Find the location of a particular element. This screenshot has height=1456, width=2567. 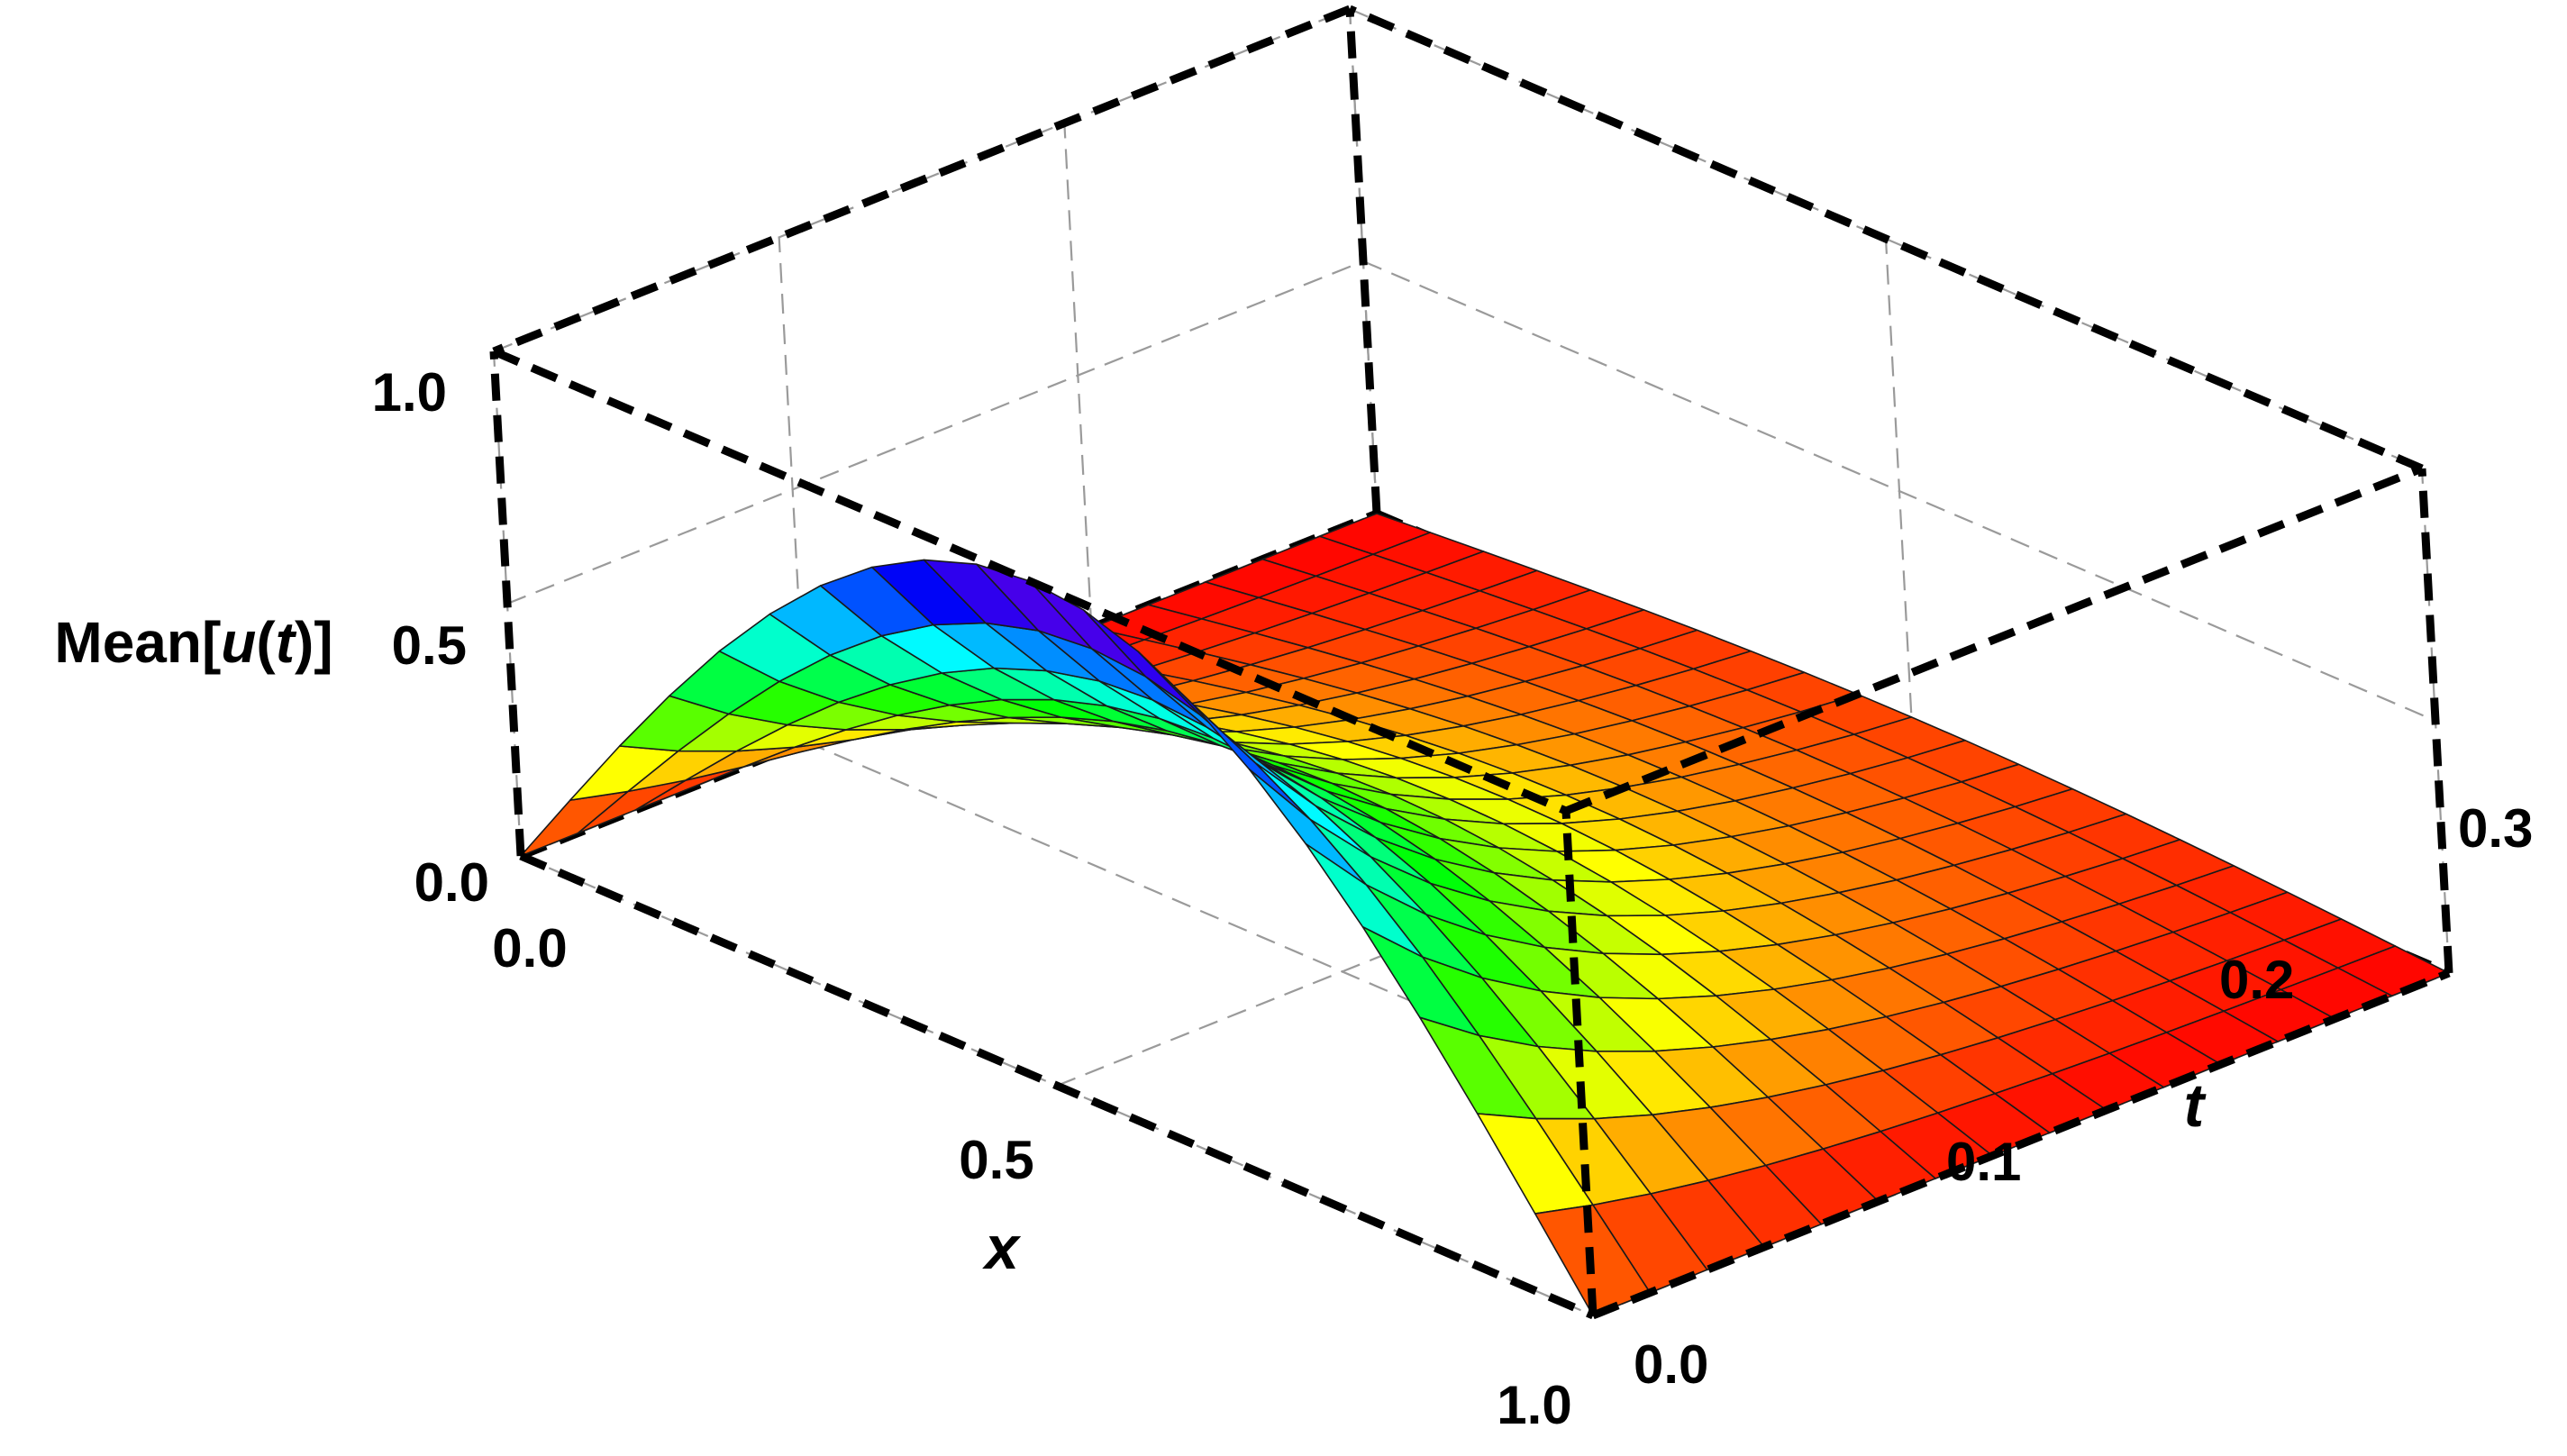

z-label-part: )] is located at coordinates (314, 643).